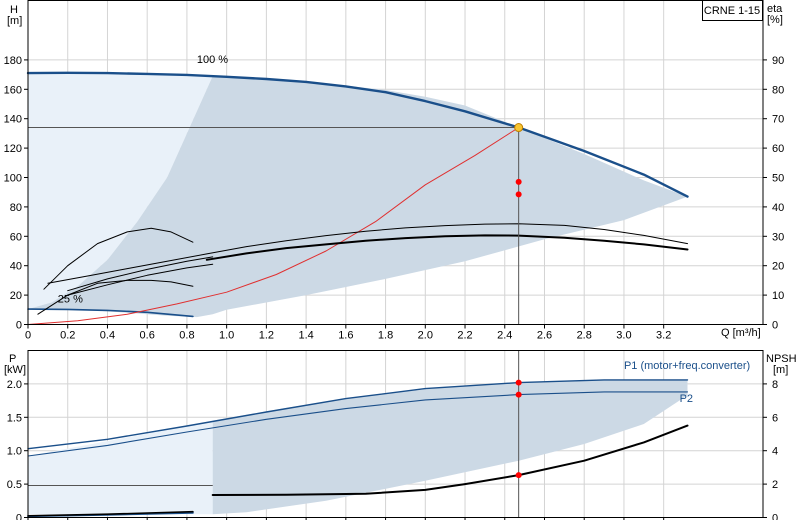 Image resolution: width=800 pixels, height=520 pixels. What do you see at coordinates (778, 90) in the screenshot?
I see `y2-tick-label: 80` at bounding box center [778, 90].